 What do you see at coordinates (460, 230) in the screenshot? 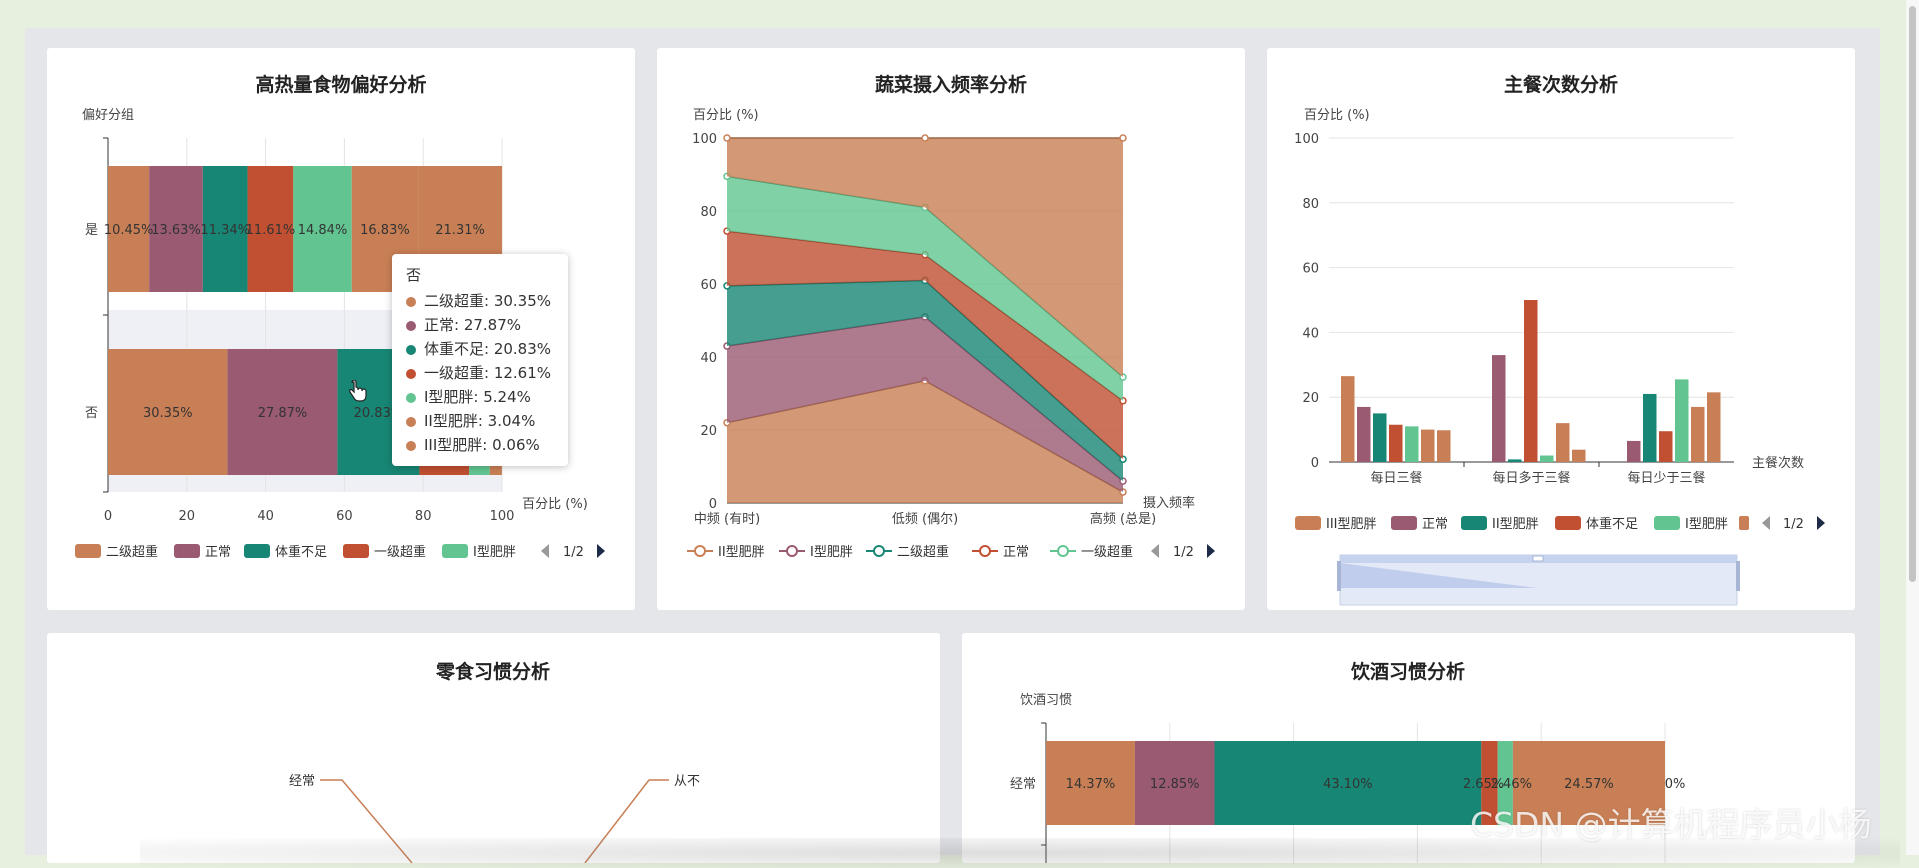
I see `bar-label: 21.31%` at bounding box center [460, 230].